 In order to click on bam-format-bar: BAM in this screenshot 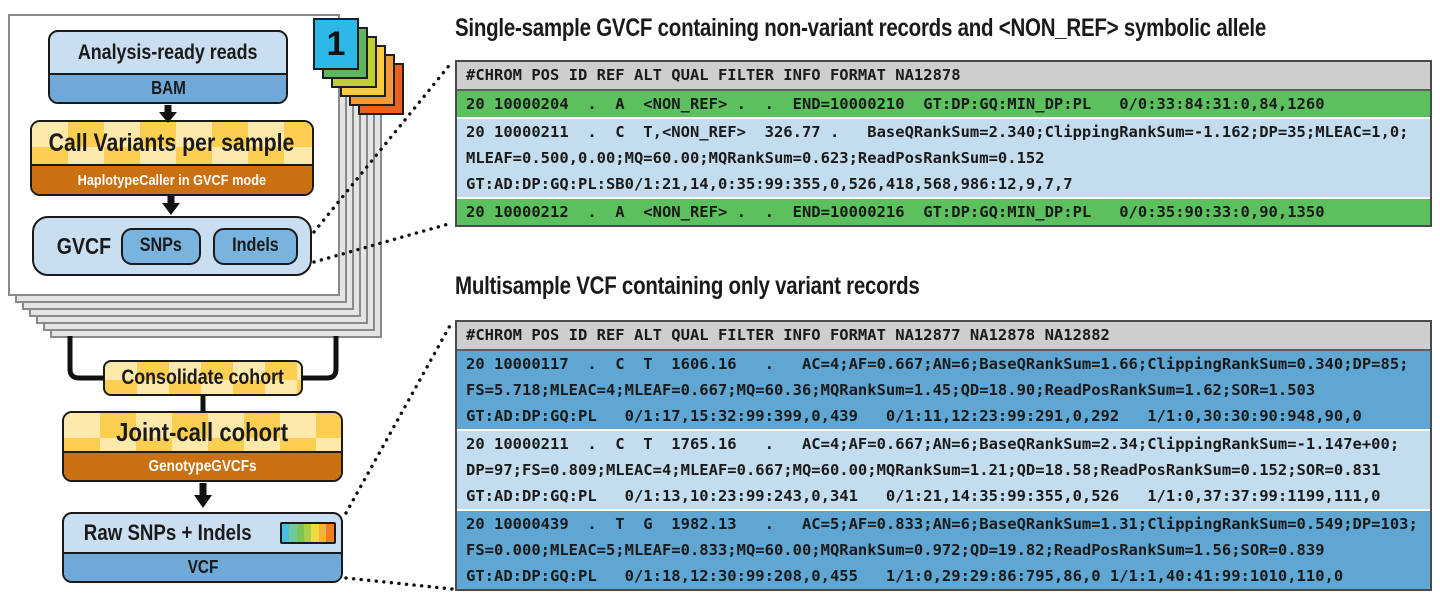, I will do `click(168, 87)`.